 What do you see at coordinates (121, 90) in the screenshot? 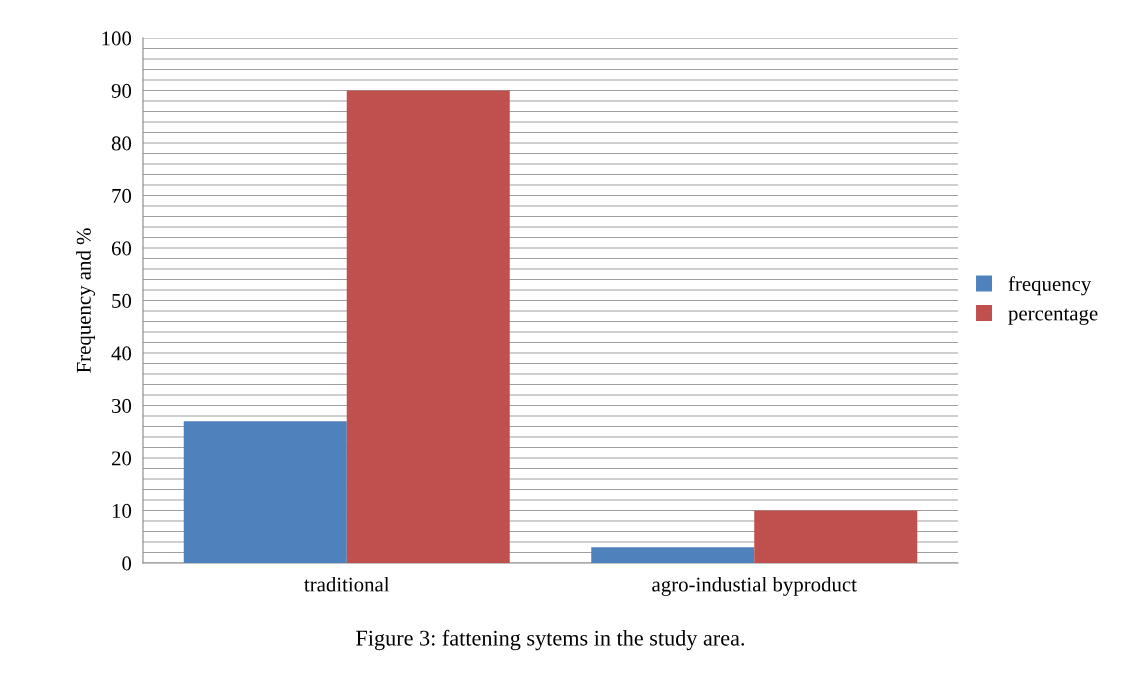
I see `y-tick-label: 90` at bounding box center [121, 90].